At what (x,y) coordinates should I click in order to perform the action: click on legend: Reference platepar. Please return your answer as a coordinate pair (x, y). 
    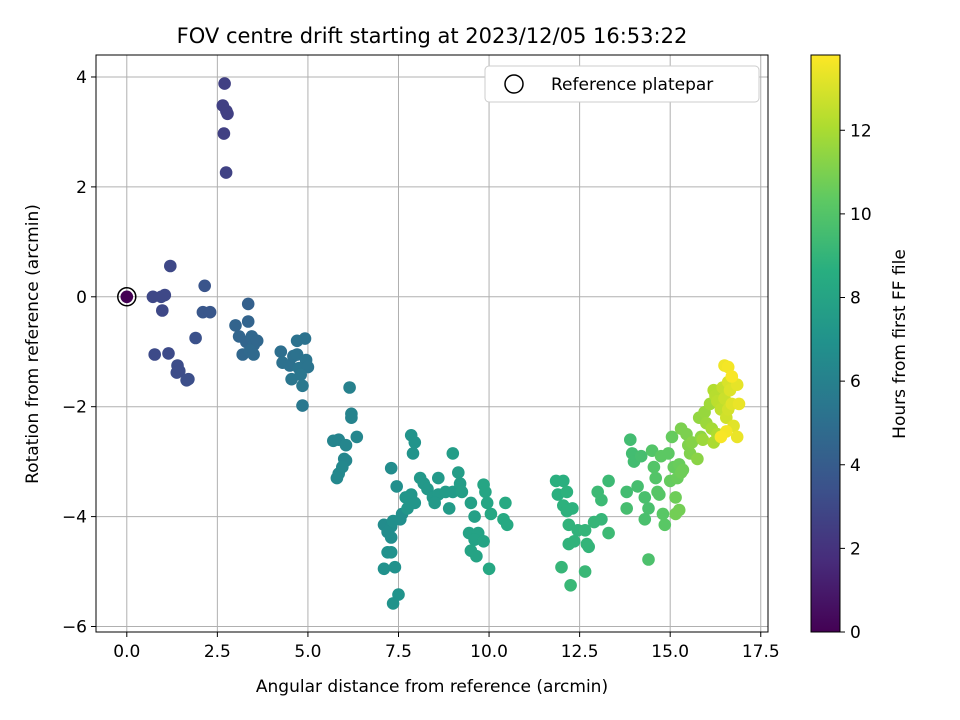
    Looking at the image, I should click on (622, 84).